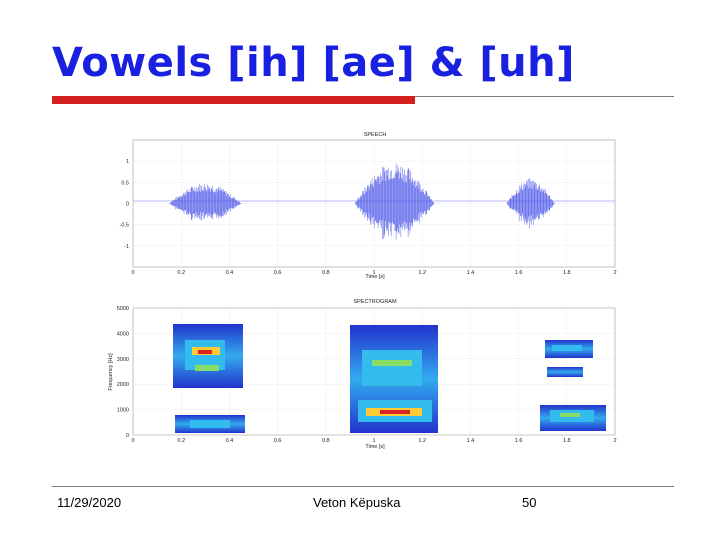 The width and height of the screenshot is (720, 540). Describe the element at coordinates (326, 441) in the screenshot. I see `spectrogram-x-tick-label: 0.8` at that location.